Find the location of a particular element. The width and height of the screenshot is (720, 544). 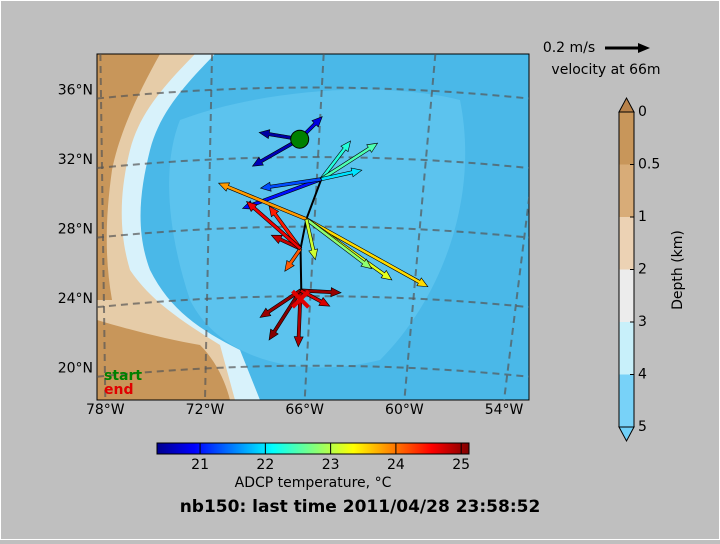

temp-tick-label: 24 is located at coordinates (396, 465).